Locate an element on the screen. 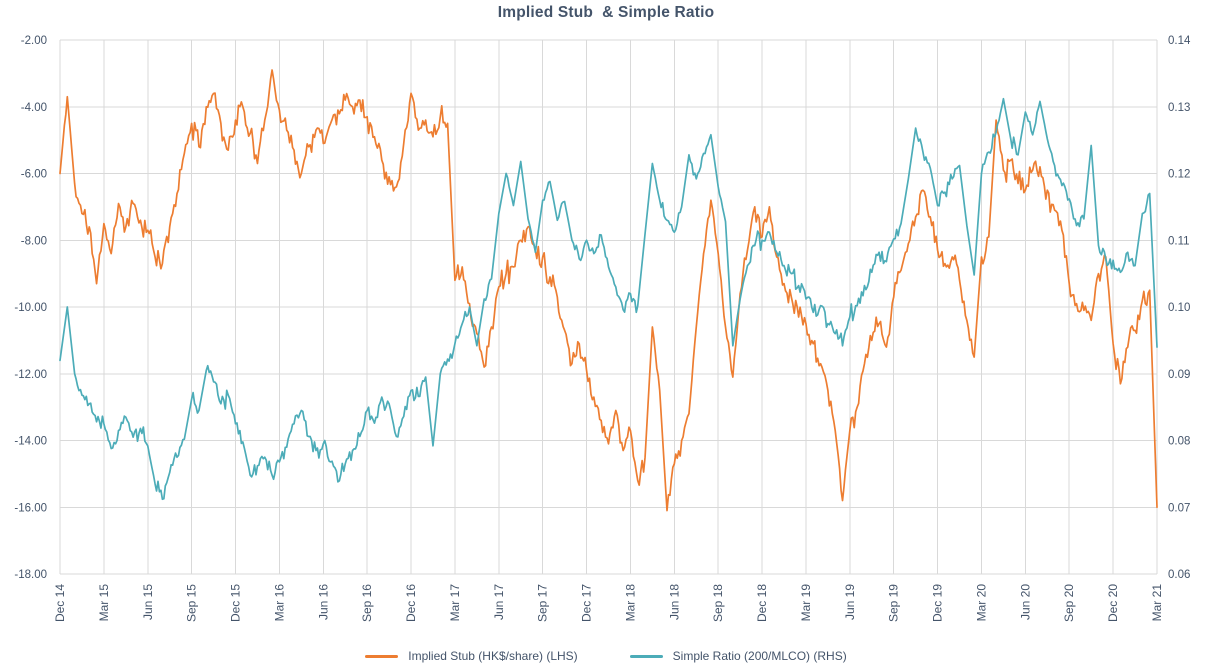 The image size is (1212, 669). legend-item-implied-stub: Implied Stub (HK$/share) (LHS) is located at coordinates (471, 656).